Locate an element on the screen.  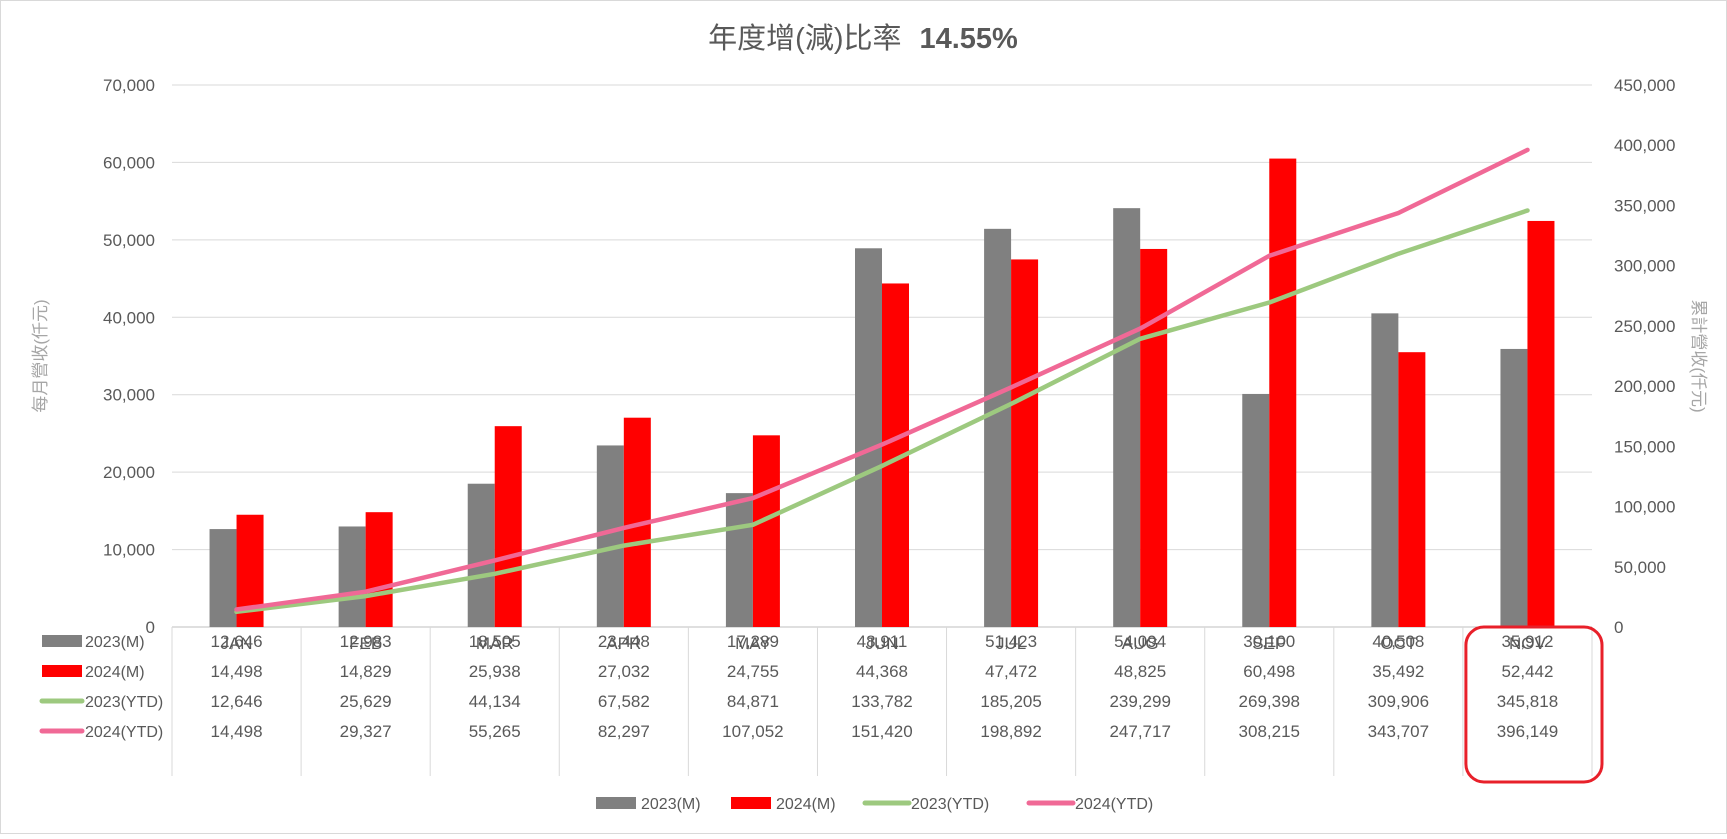
y-tick-label: 30,000 is located at coordinates (129, 395).